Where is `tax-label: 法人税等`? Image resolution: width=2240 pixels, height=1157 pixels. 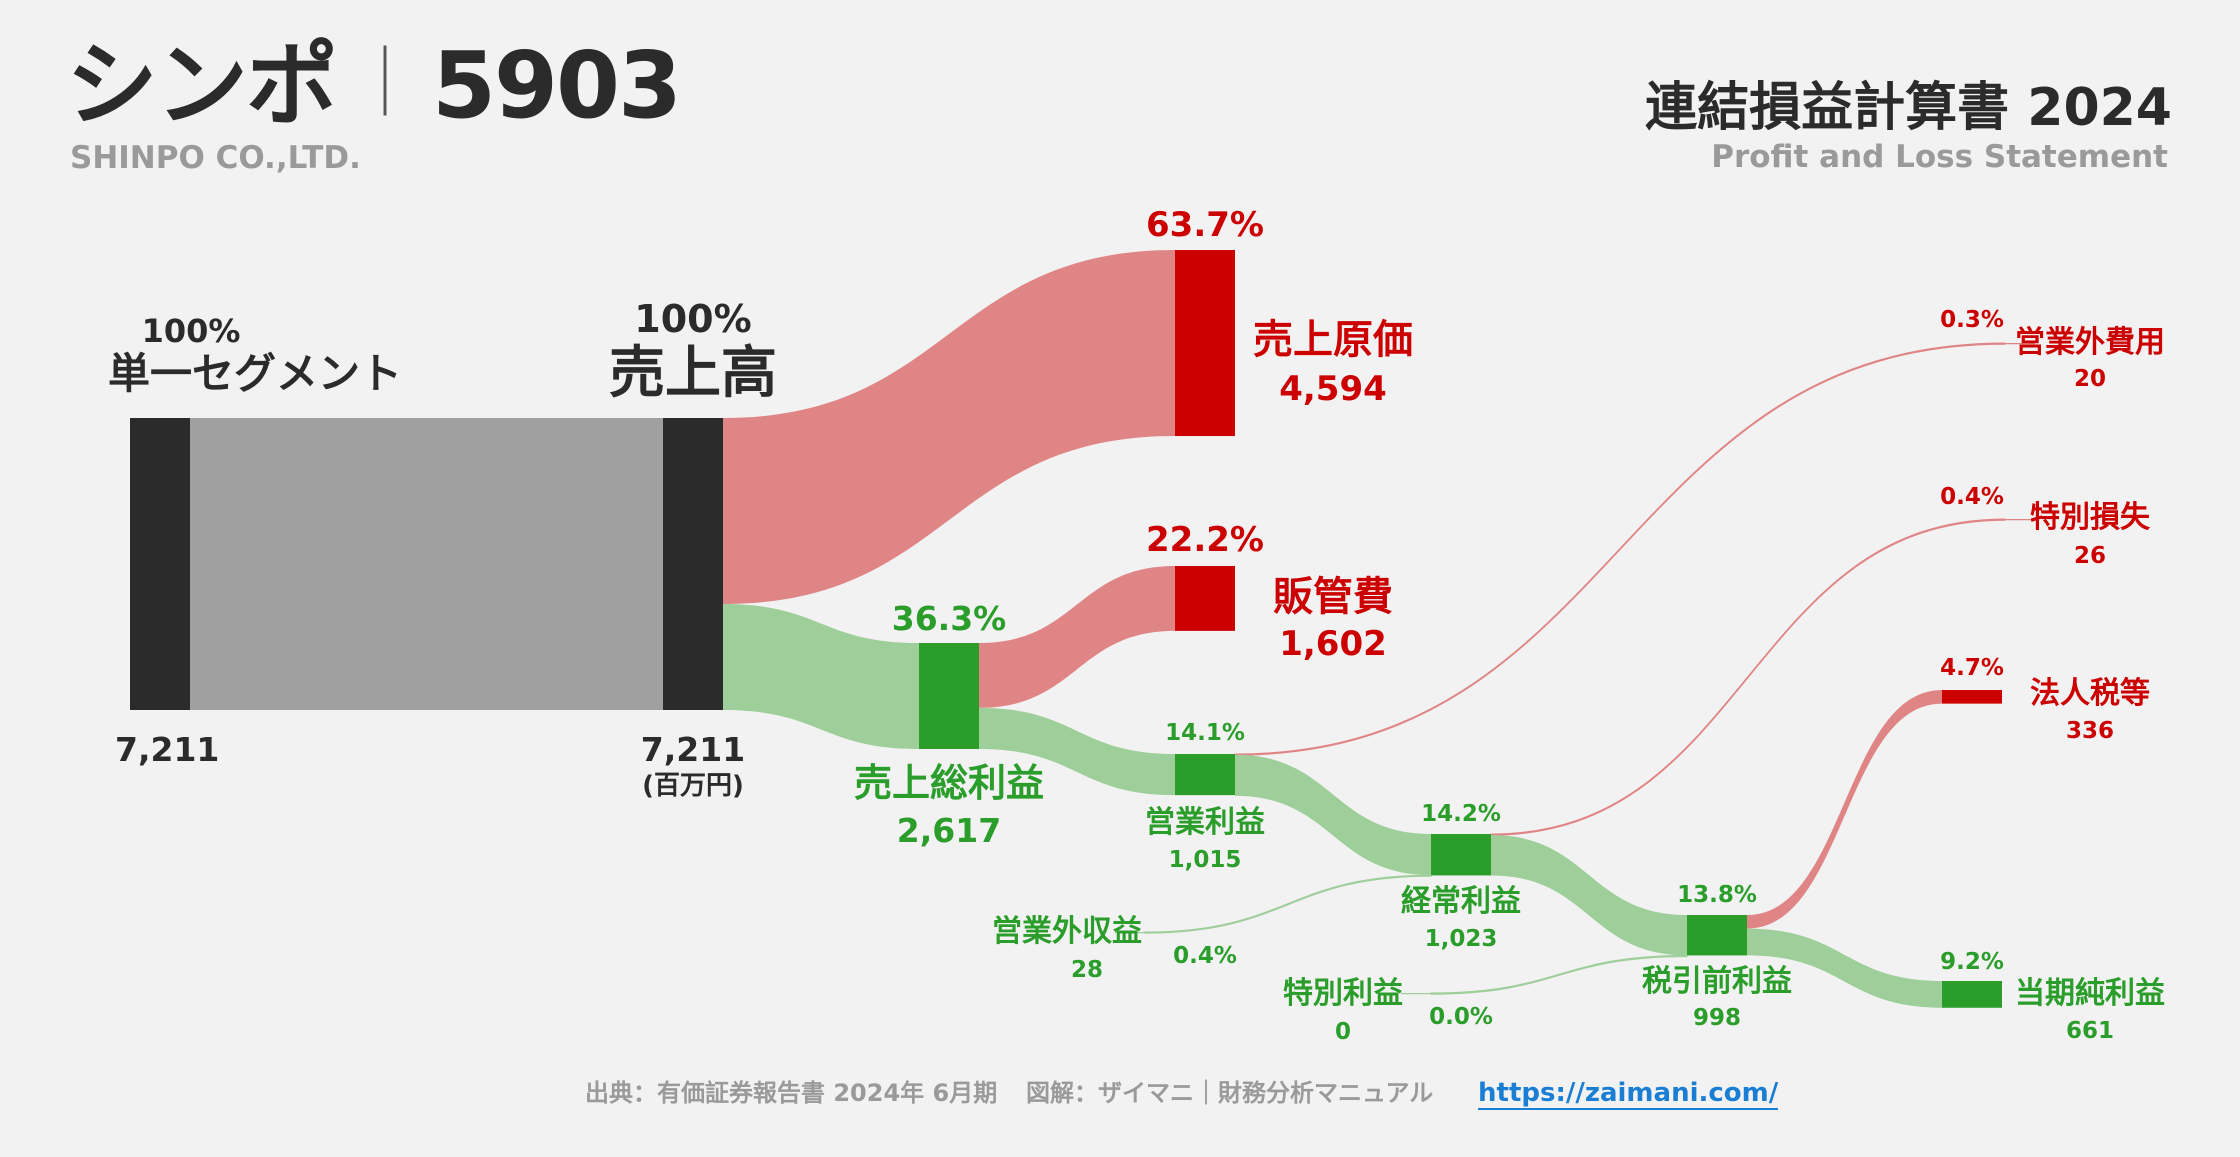
tax-label: 法人税等 is located at coordinates (2090, 693).